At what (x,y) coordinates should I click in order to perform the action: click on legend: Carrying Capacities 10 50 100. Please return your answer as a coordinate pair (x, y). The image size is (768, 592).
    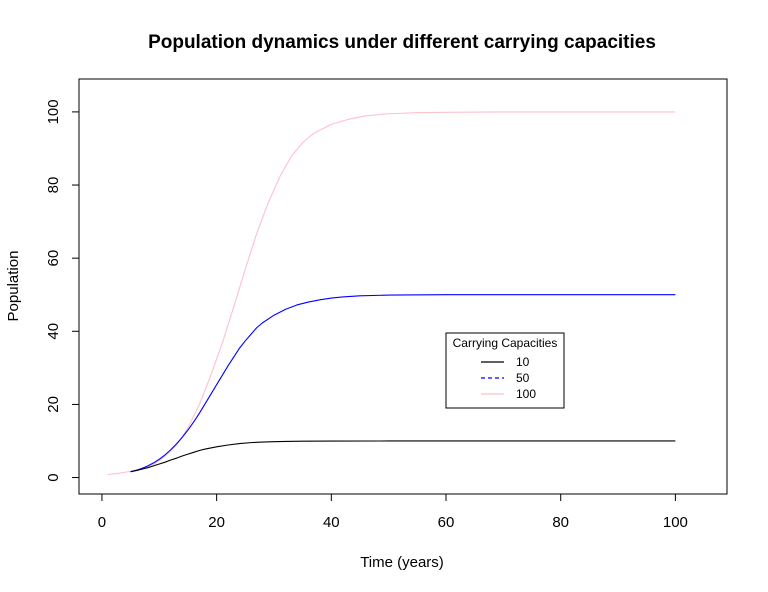
    Looking at the image, I should click on (505, 370).